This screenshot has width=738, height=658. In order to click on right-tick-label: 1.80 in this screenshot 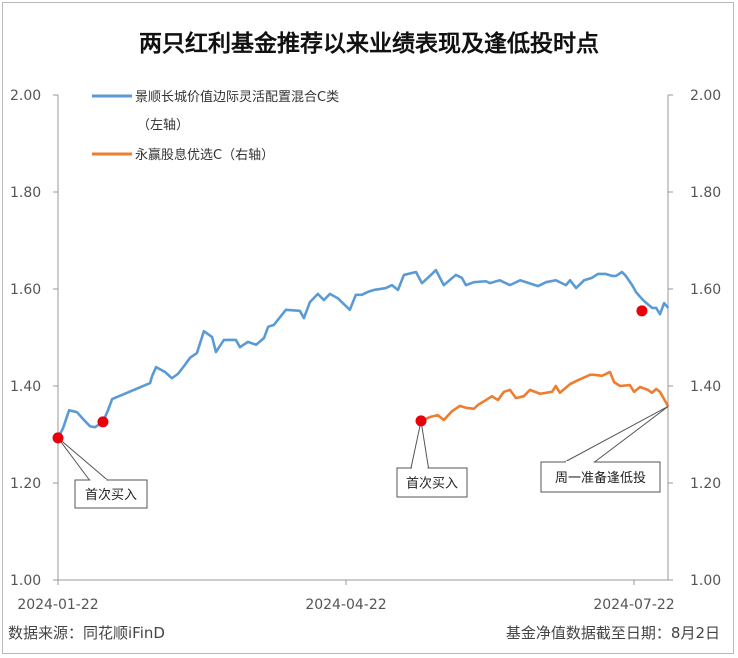, I will do `click(705, 193)`.